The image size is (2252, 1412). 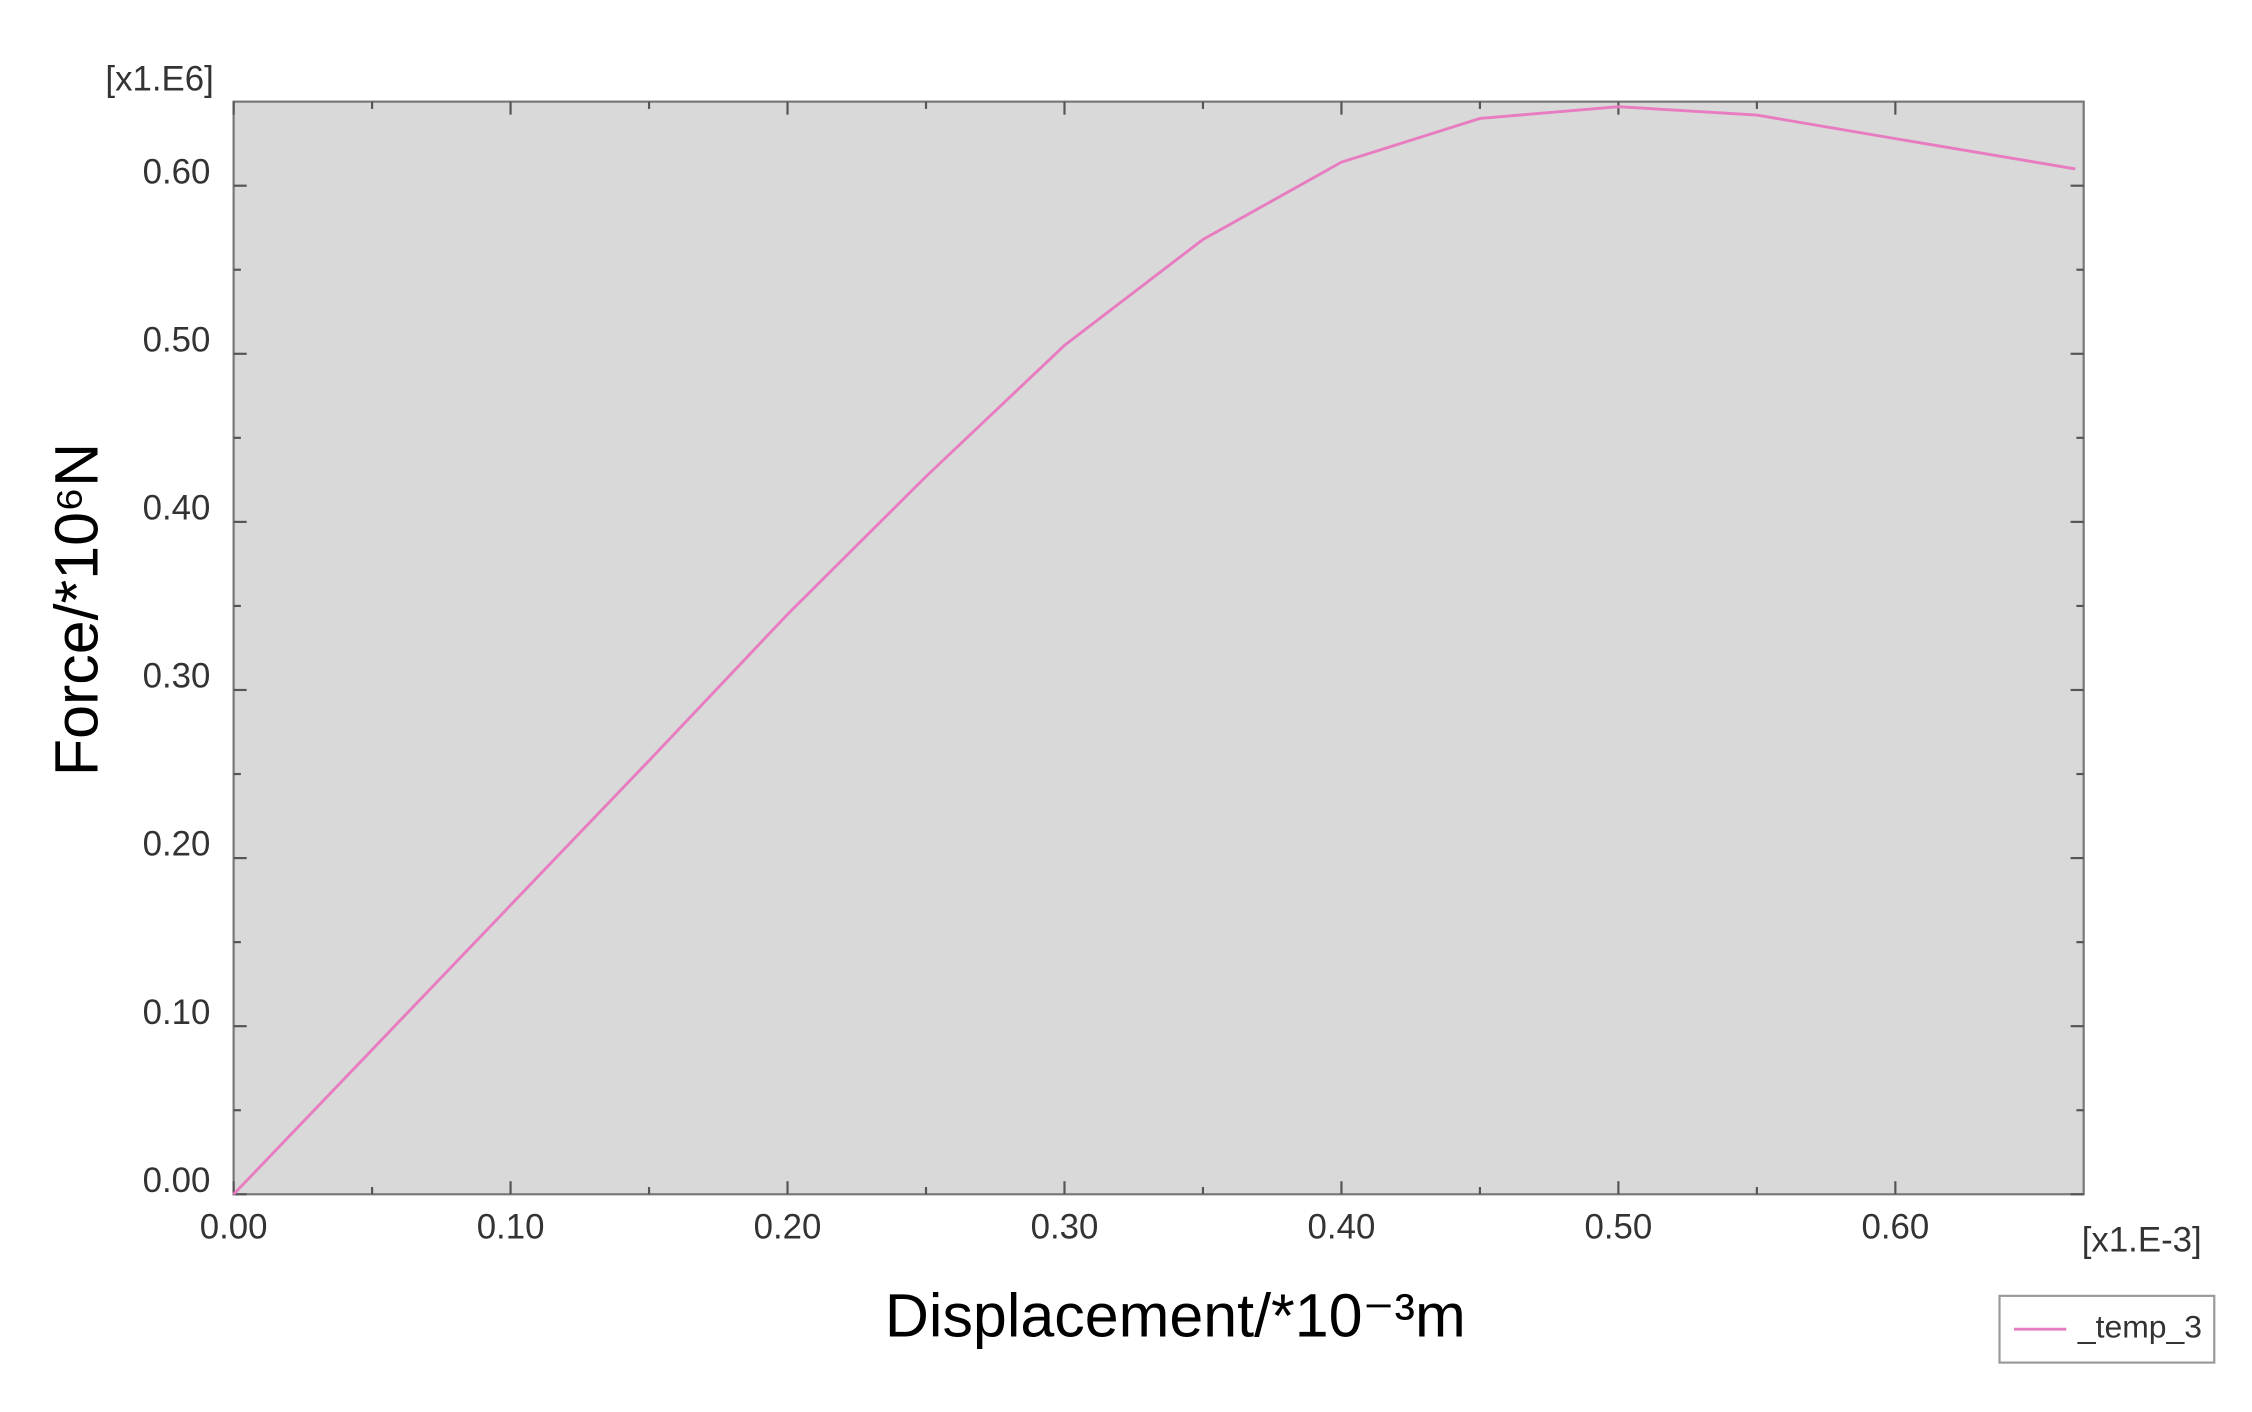 I want to click on x-tick-label: 0.10, so click(x=511, y=1226).